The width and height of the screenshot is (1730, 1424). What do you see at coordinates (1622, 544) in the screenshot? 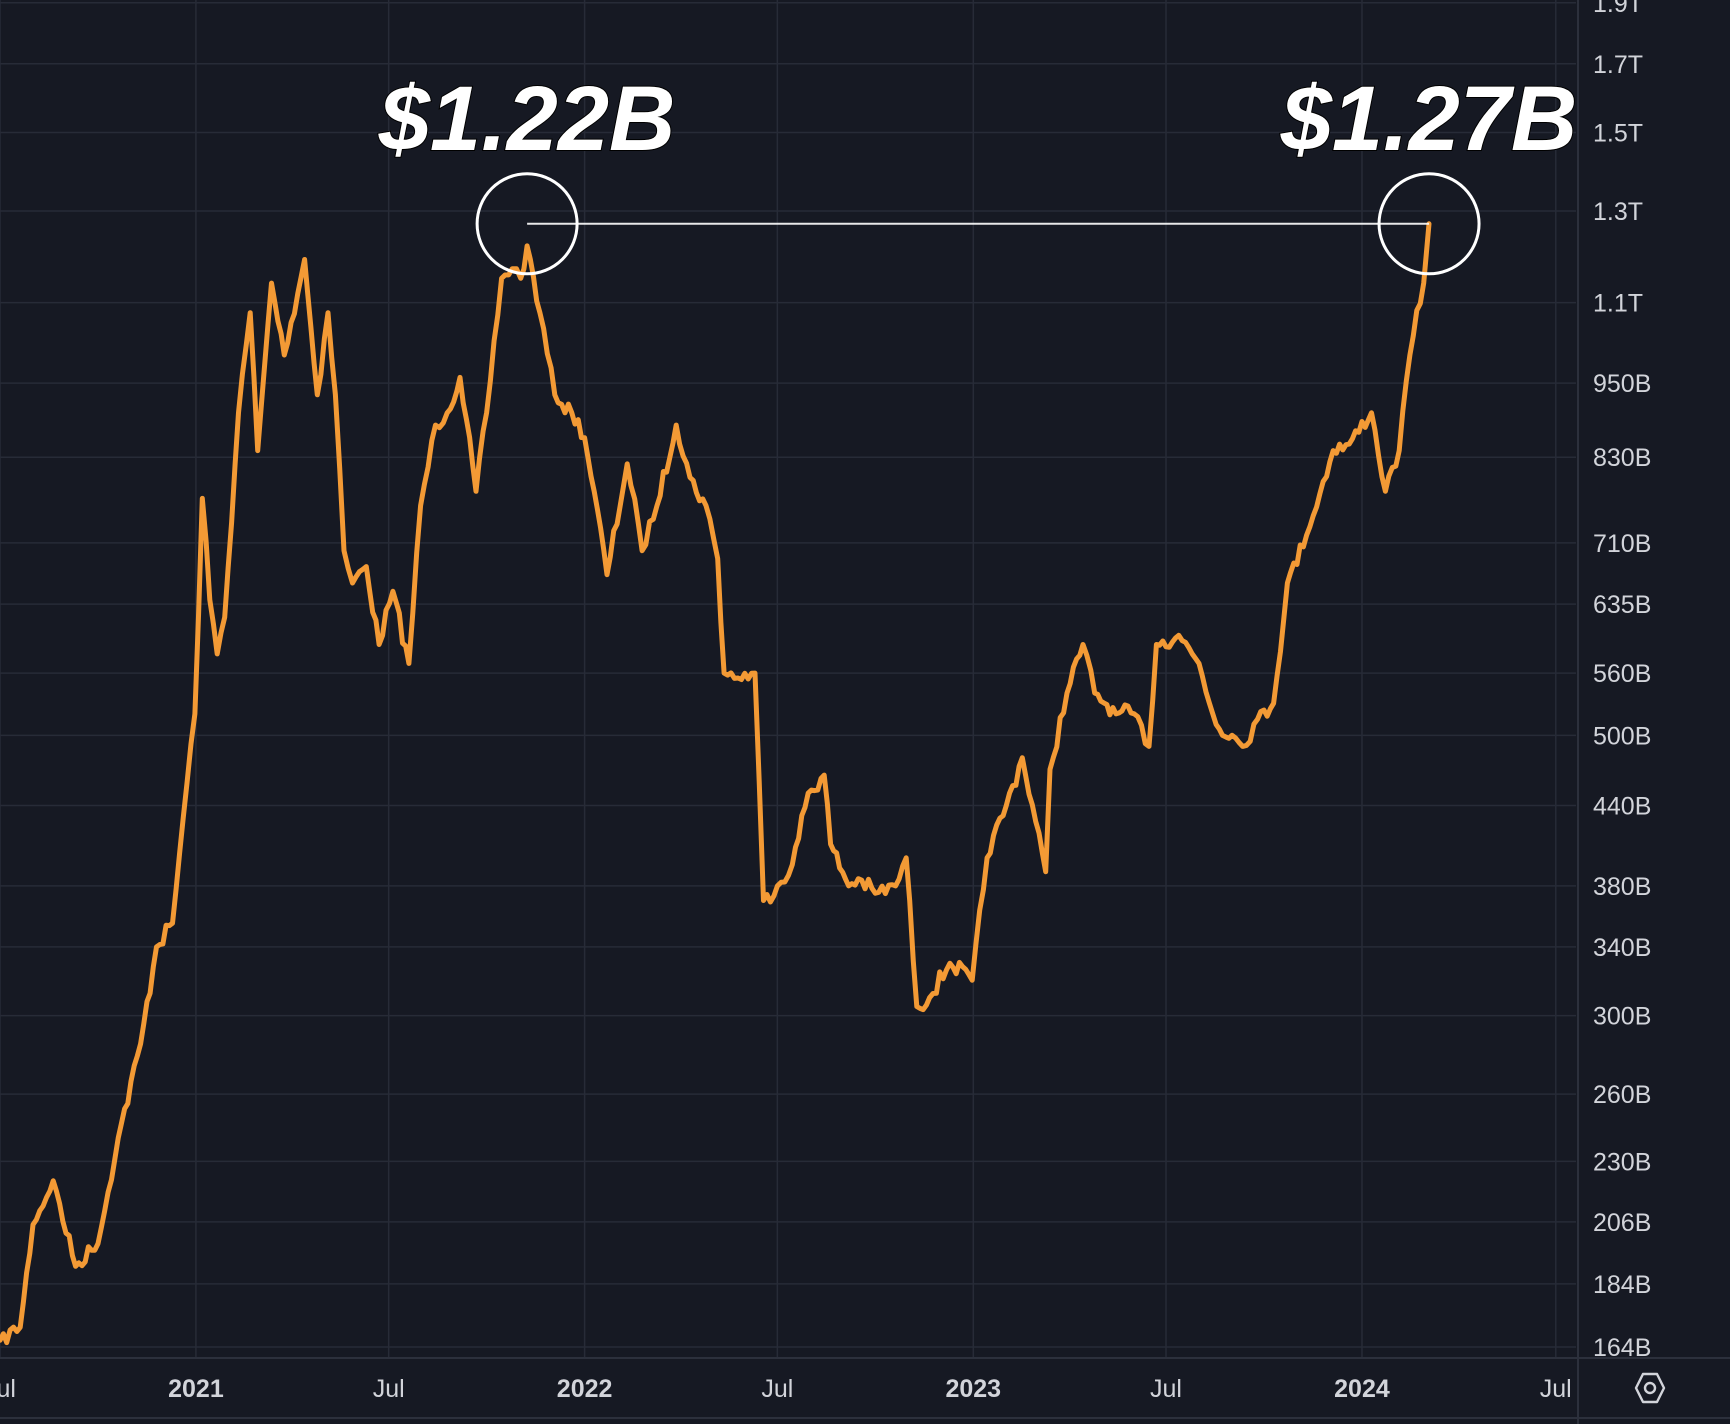
I see `y-tick-label: 710B` at bounding box center [1622, 544].